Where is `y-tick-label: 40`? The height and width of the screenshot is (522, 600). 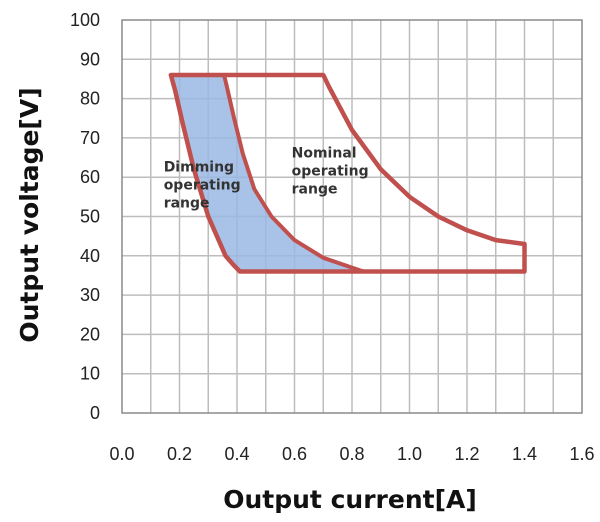
y-tick-label: 40 is located at coordinates (90, 256).